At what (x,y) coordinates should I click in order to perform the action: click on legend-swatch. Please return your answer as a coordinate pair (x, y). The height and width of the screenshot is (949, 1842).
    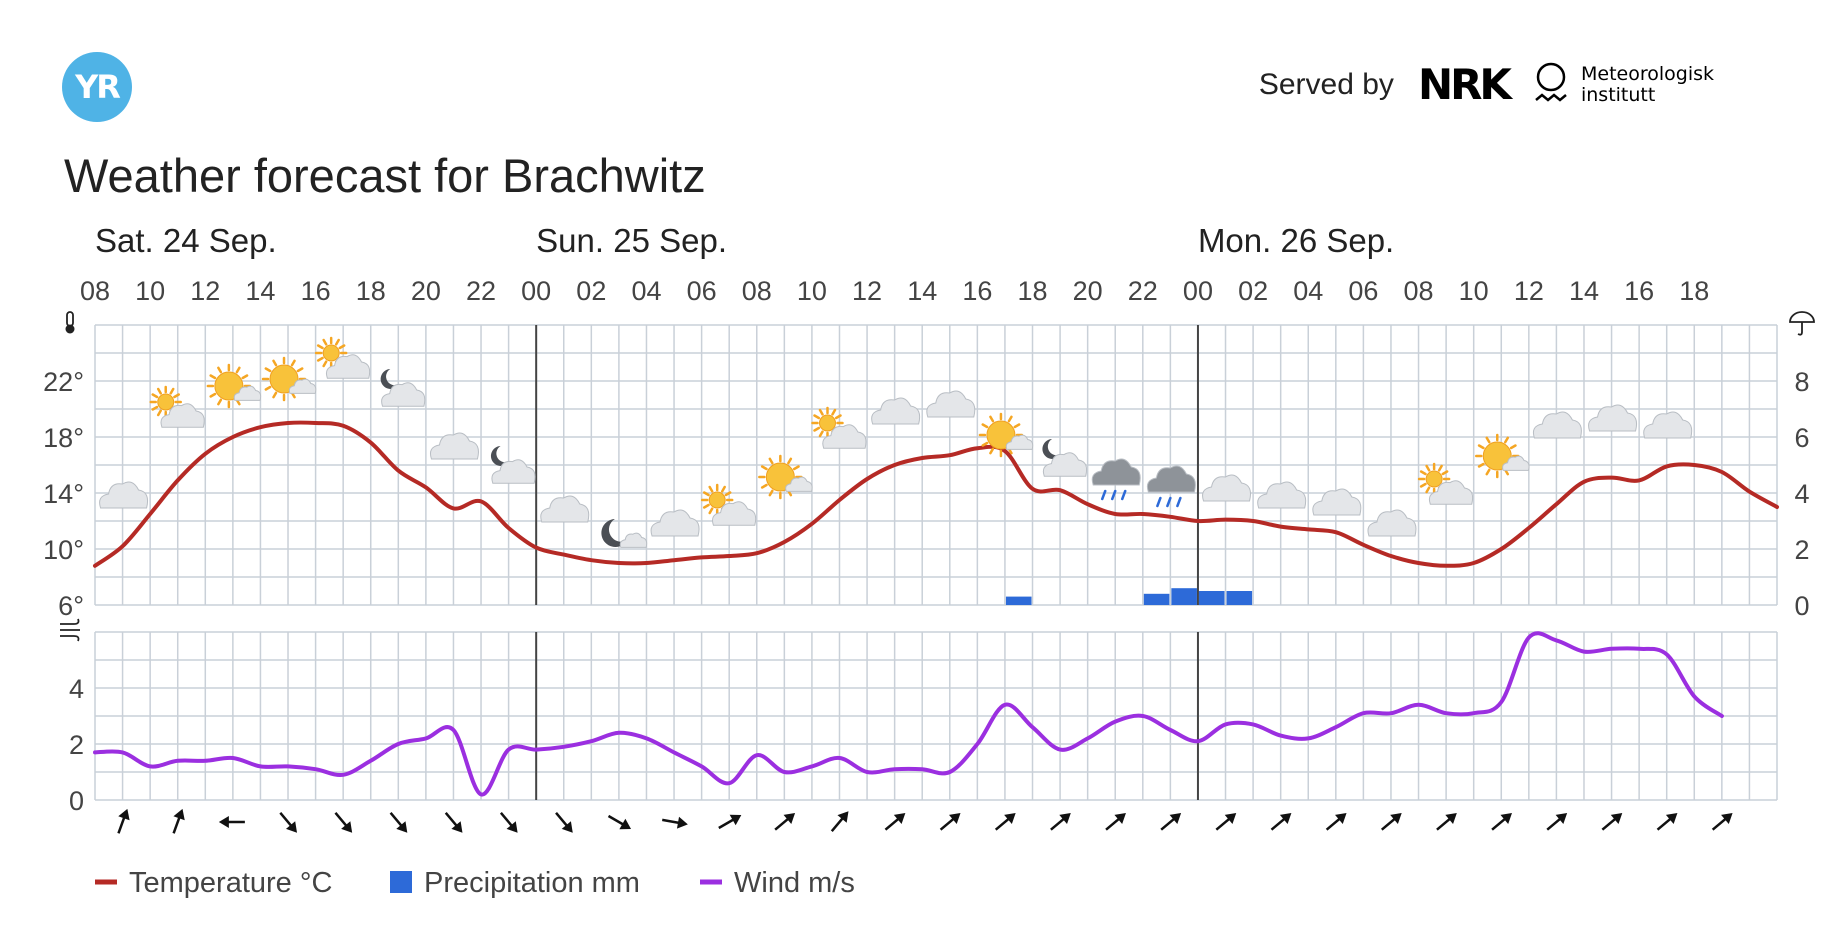
    Looking at the image, I should click on (401, 882).